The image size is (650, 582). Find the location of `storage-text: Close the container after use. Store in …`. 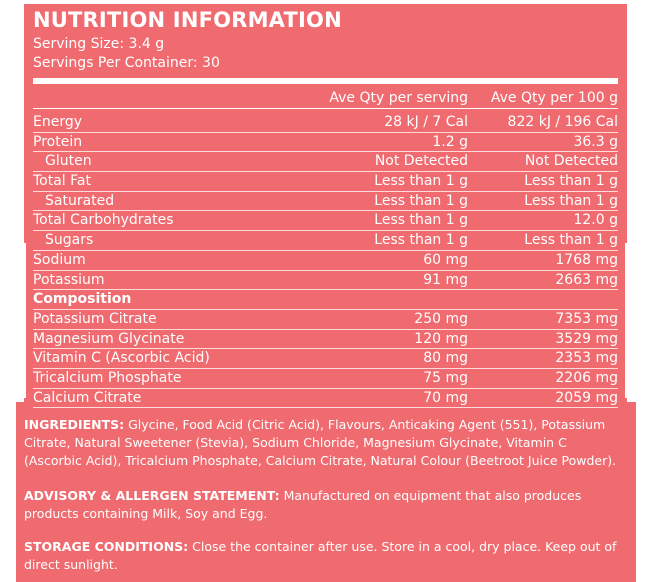

storage-text: Close the container after use. Store in … is located at coordinates (320, 555).